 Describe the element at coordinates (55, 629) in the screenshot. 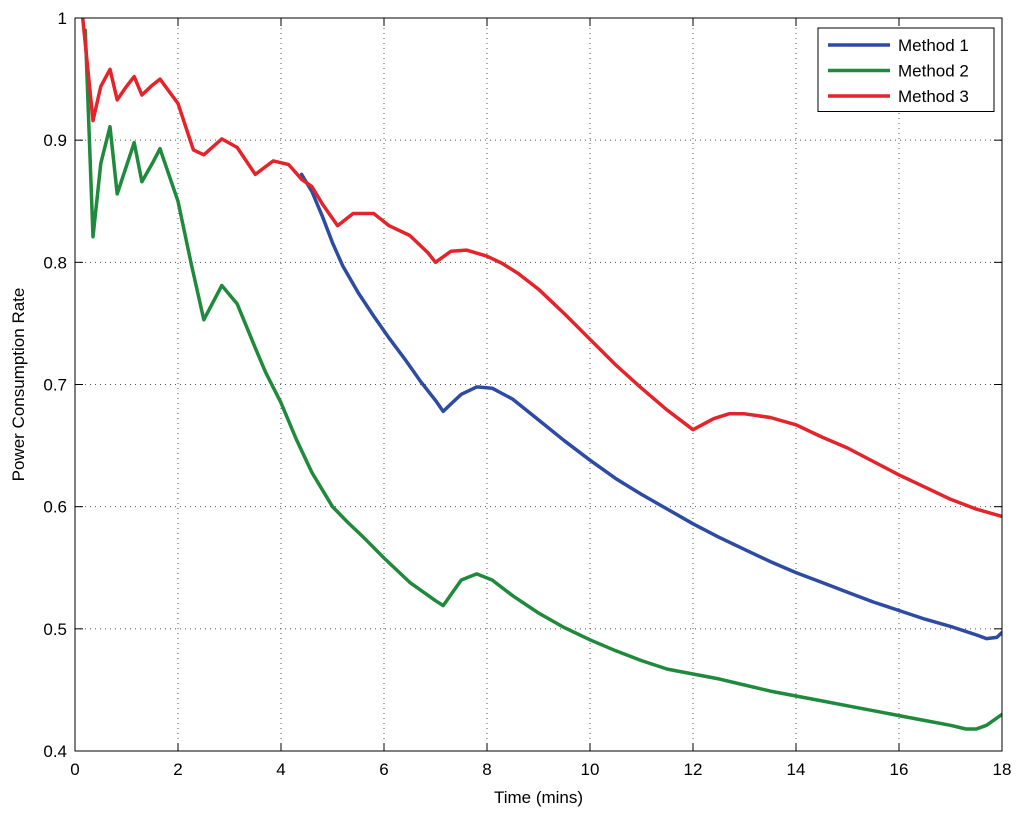

I see `y-tick-label: 0.5` at that location.